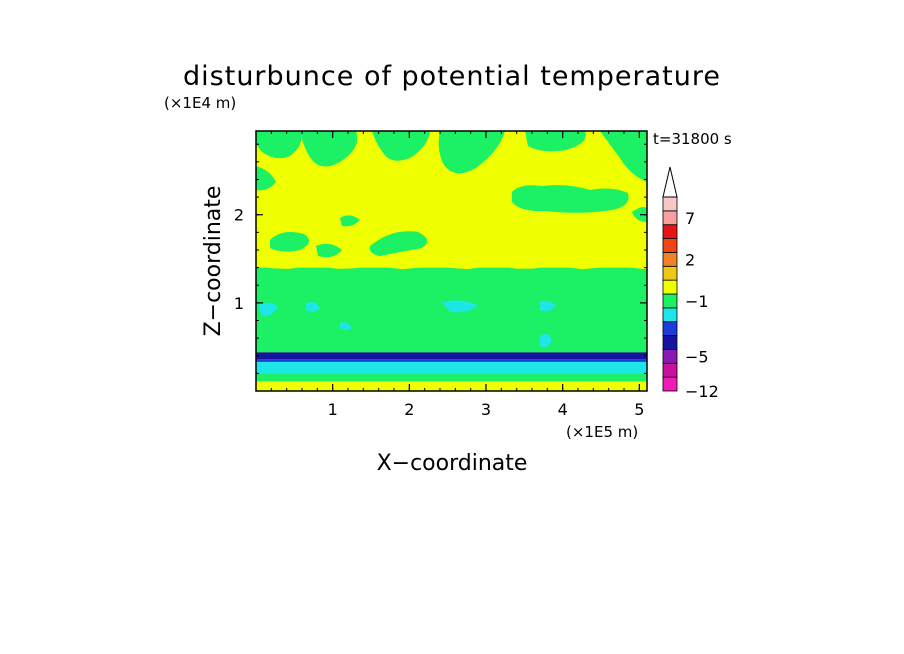 This screenshot has height=654, width=904. I want to click on upper-green-patches, so click(451, 194).